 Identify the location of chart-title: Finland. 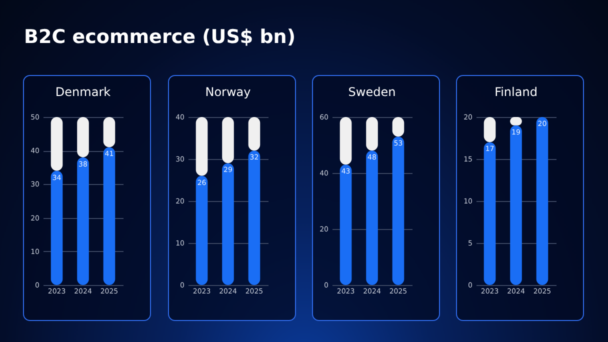
(516, 92).